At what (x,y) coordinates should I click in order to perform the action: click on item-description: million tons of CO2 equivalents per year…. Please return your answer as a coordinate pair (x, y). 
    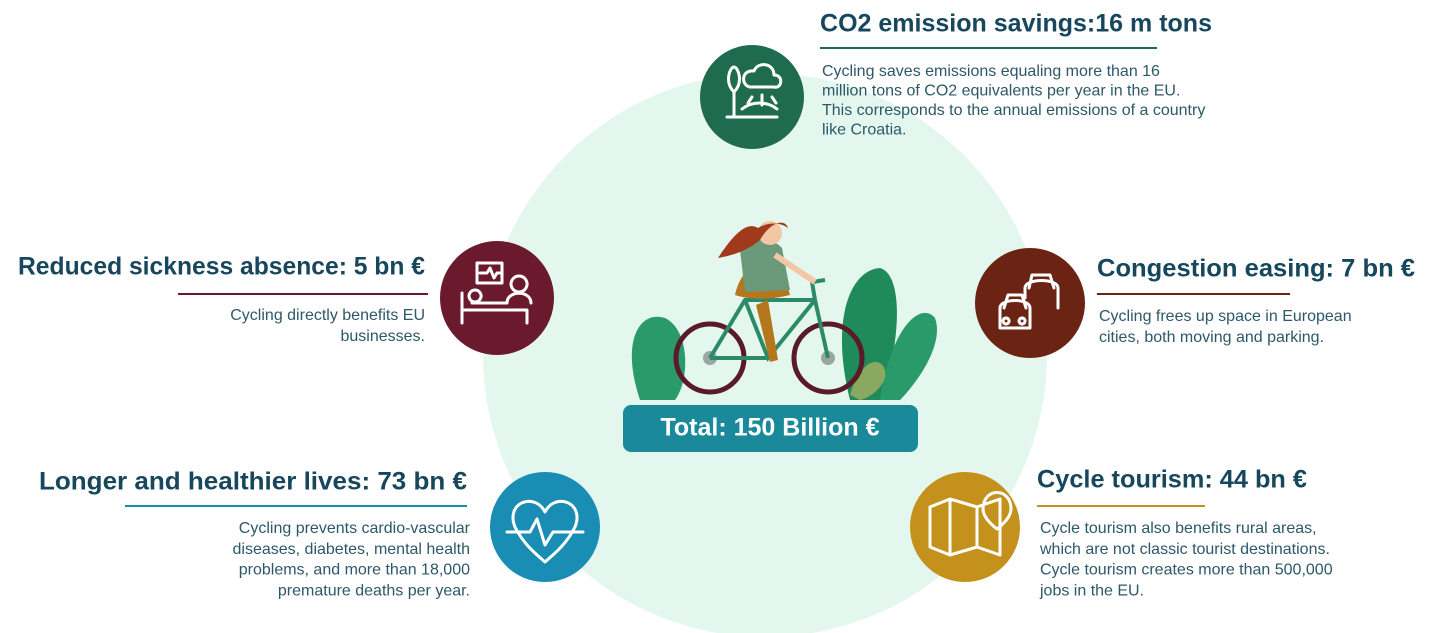
    Looking at the image, I should click on (1001, 91).